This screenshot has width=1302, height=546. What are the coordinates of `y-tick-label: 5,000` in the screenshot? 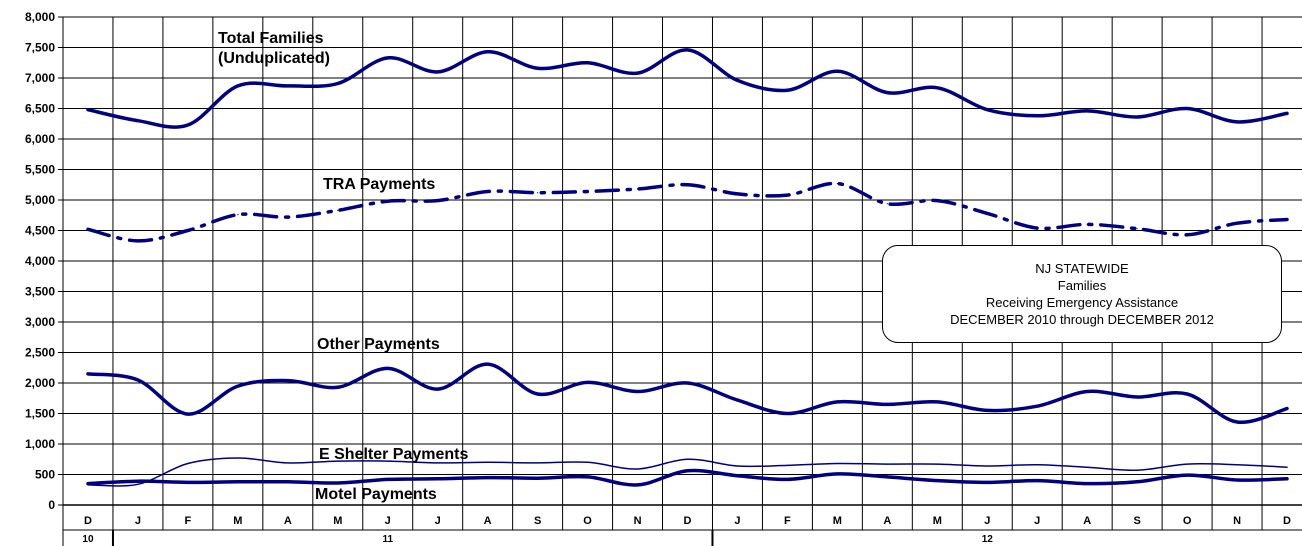 It's located at (40, 200).